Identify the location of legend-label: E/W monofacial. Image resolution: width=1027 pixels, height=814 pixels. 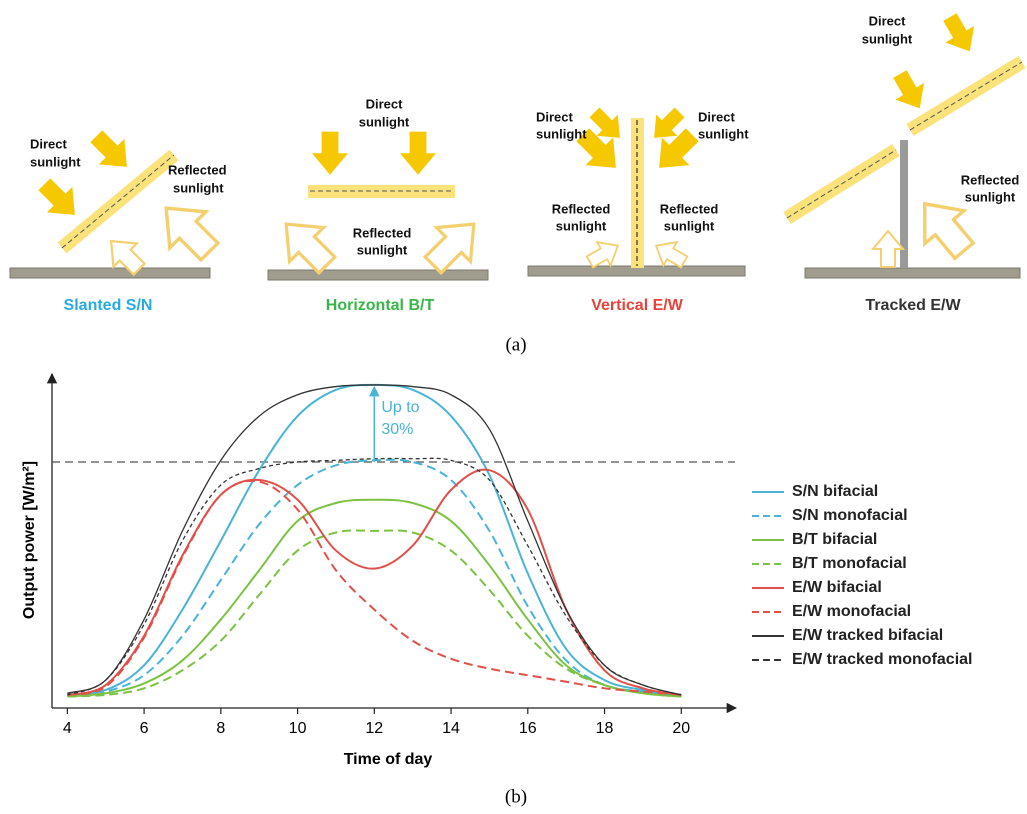
(851, 611).